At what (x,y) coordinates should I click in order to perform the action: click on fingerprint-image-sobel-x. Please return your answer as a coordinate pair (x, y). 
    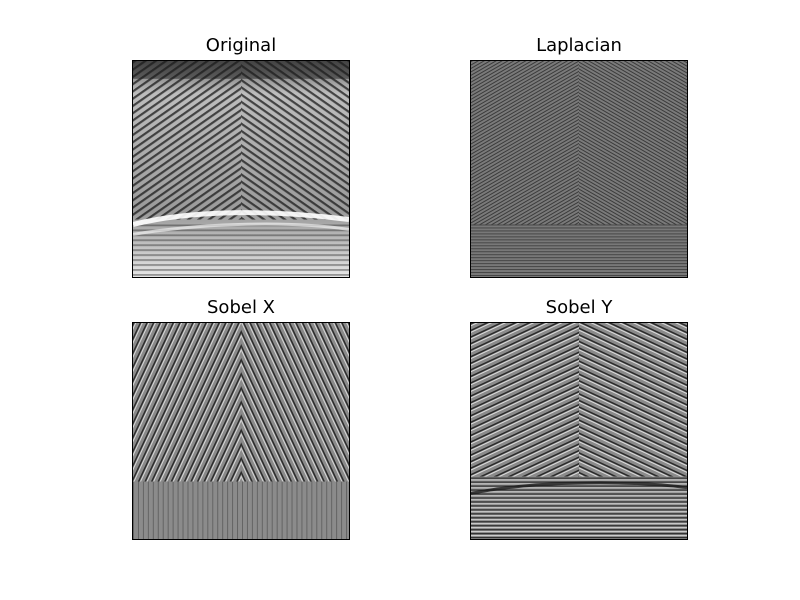
    Looking at the image, I should click on (241, 431).